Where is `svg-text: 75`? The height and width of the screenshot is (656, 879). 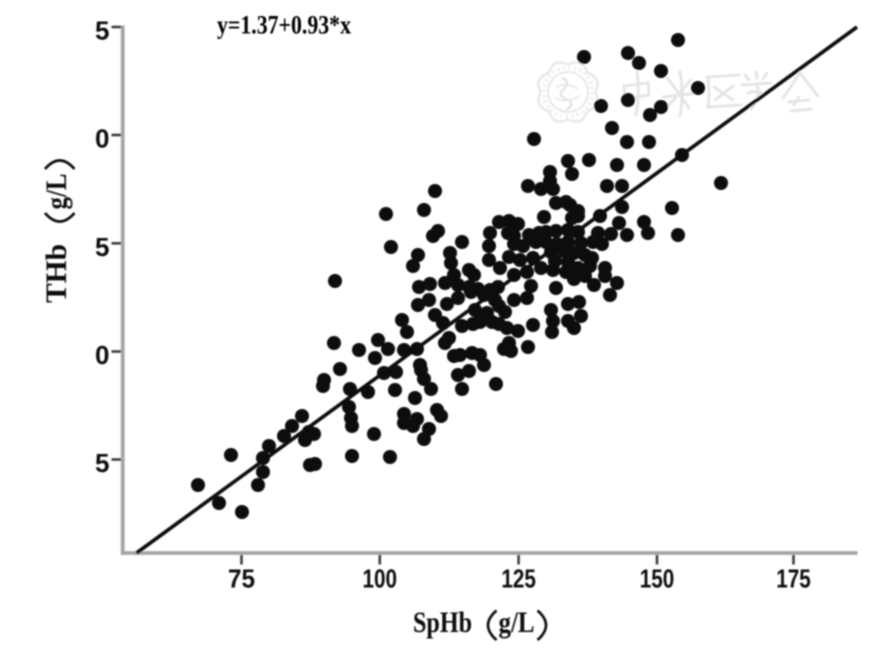 svg-text: 75 is located at coordinates (241, 579).